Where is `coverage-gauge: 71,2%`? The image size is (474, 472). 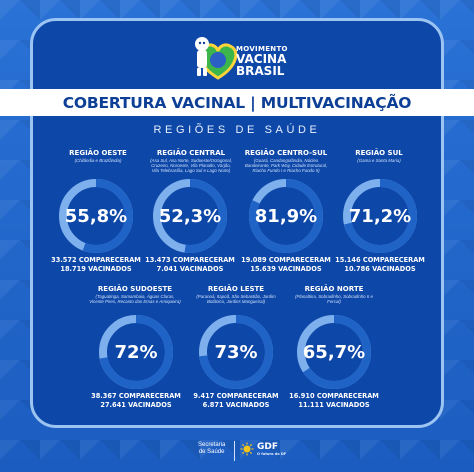
coverage-gauge: 71,2% is located at coordinates (380, 216).